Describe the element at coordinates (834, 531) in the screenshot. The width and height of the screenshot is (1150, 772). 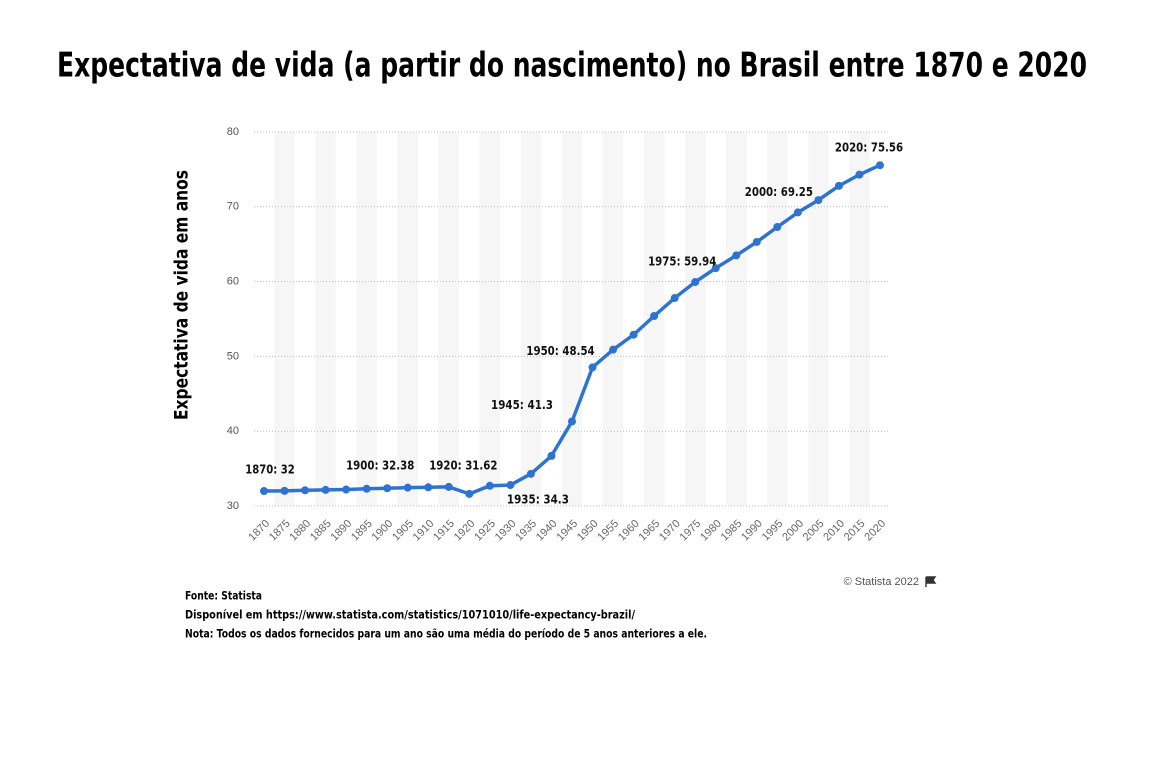
I see `x-tick-label: 2010` at that location.